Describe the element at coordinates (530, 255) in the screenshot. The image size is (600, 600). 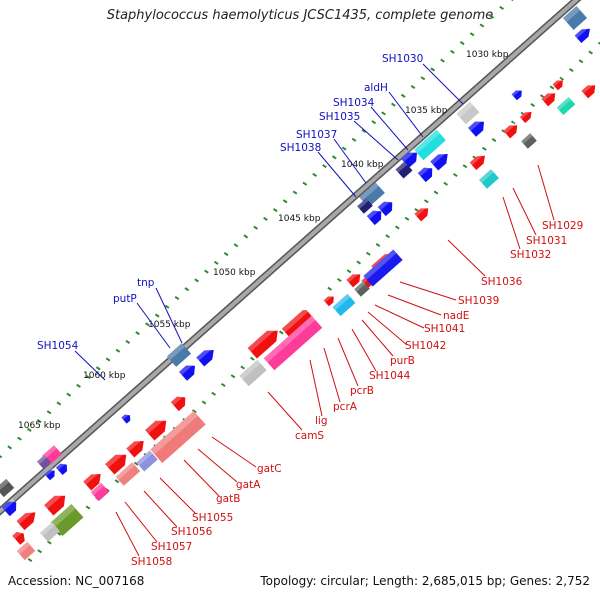
I see `gene-label-SH1032: SH1032` at that location.